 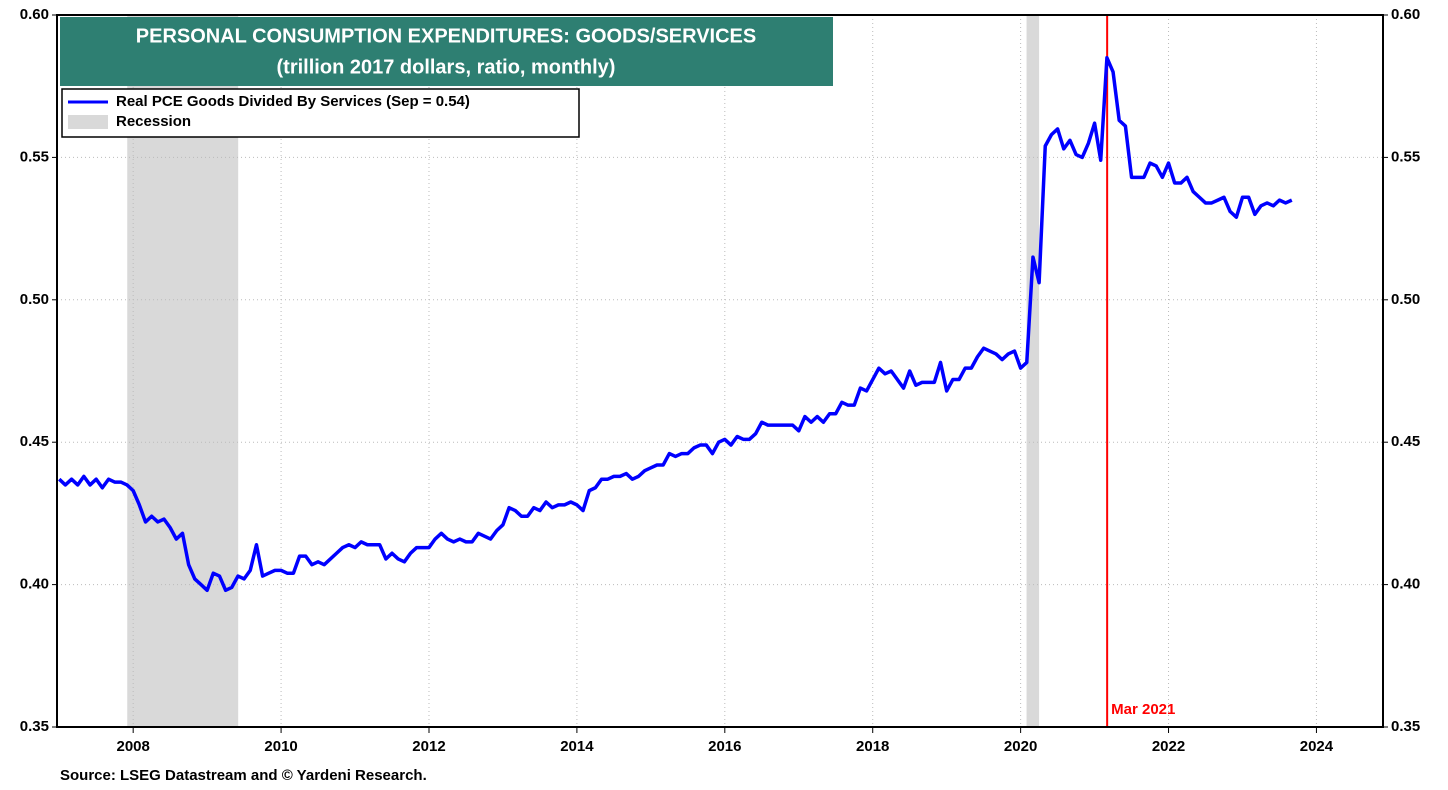 What do you see at coordinates (153, 121) in the screenshot?
I see `legend-label: Recession` at bounding box center [153, 121].